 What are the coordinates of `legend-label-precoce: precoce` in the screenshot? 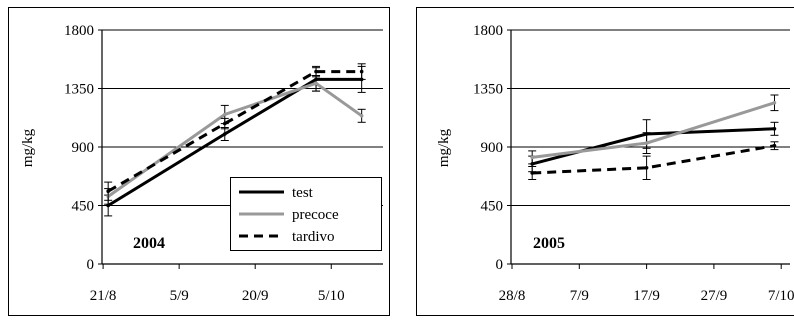 It's located at (315, 215).